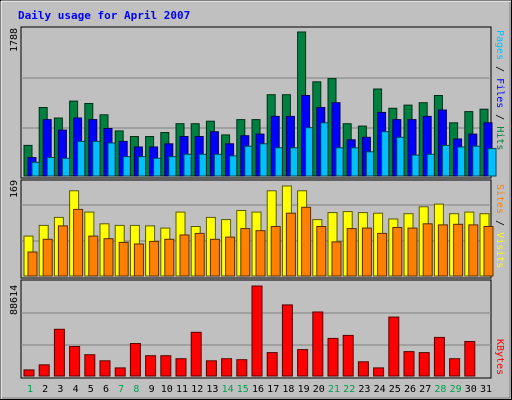 The image size is (512, 400). What do you see at coordinates (499, 93) in the screenshot?
I see `legend-part: Files` at bounding box center [499, 93].